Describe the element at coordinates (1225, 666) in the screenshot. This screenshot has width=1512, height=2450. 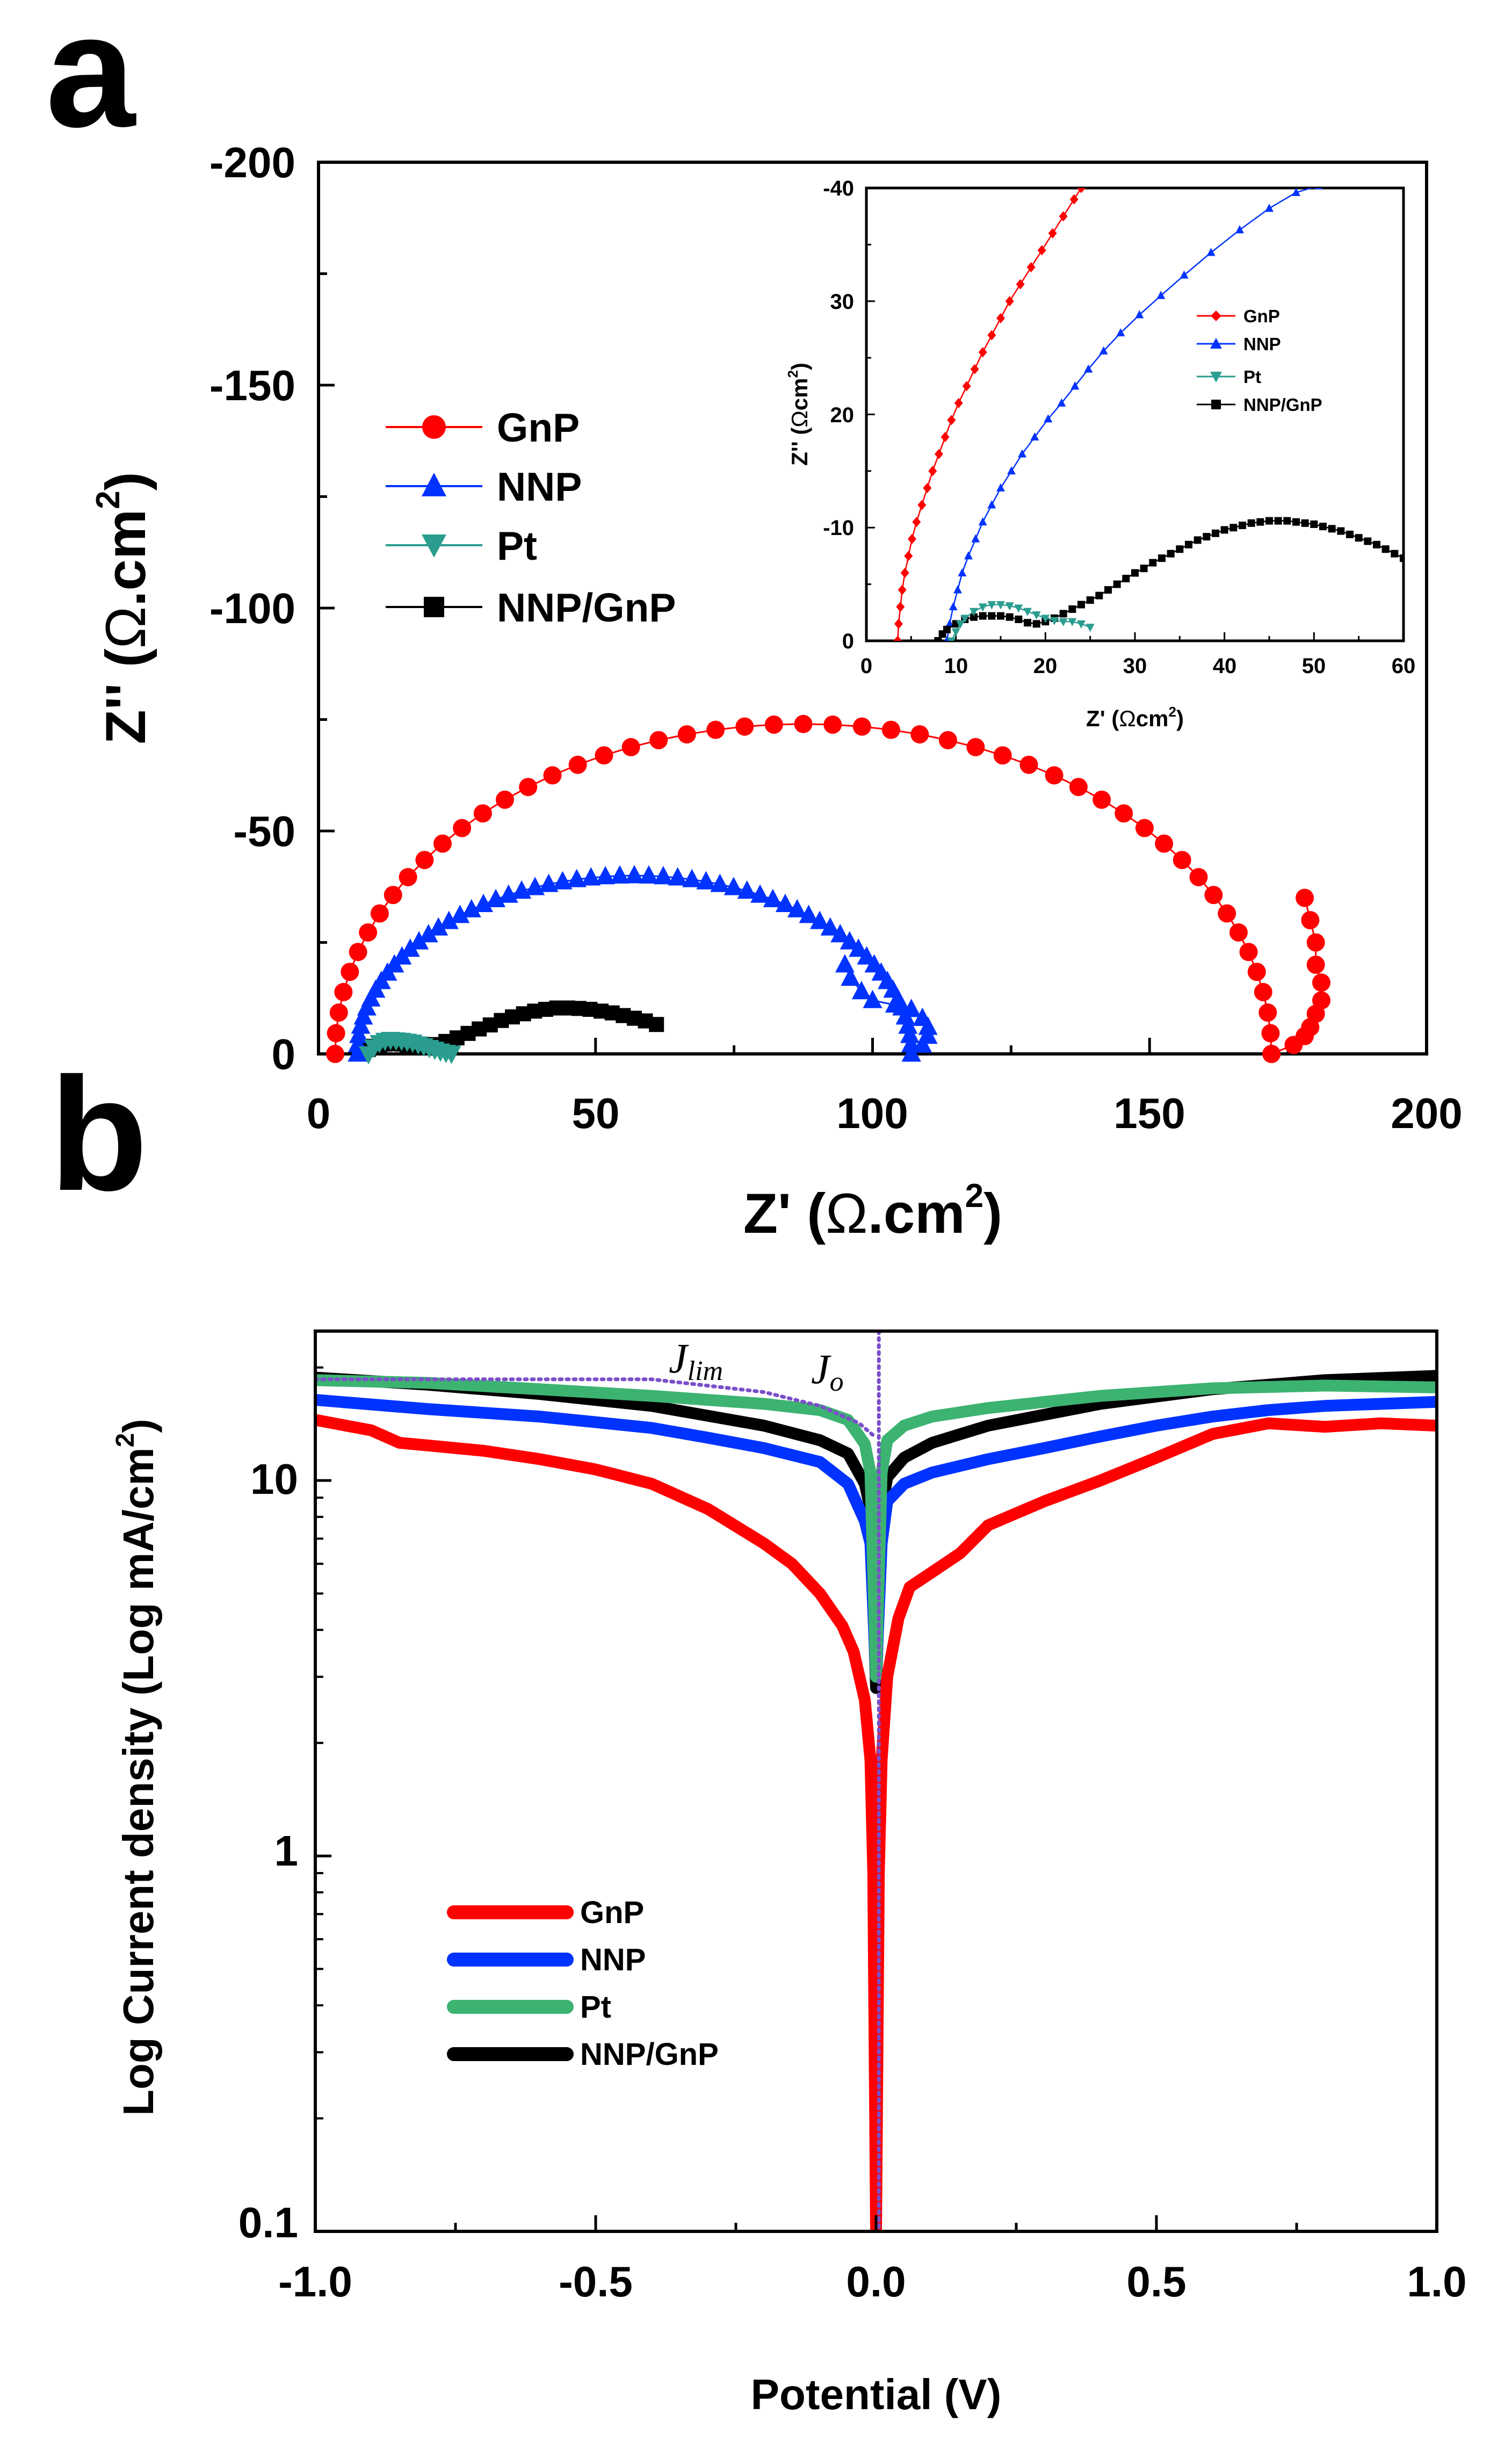
I see `inset-xtick-label: 40` at that location.